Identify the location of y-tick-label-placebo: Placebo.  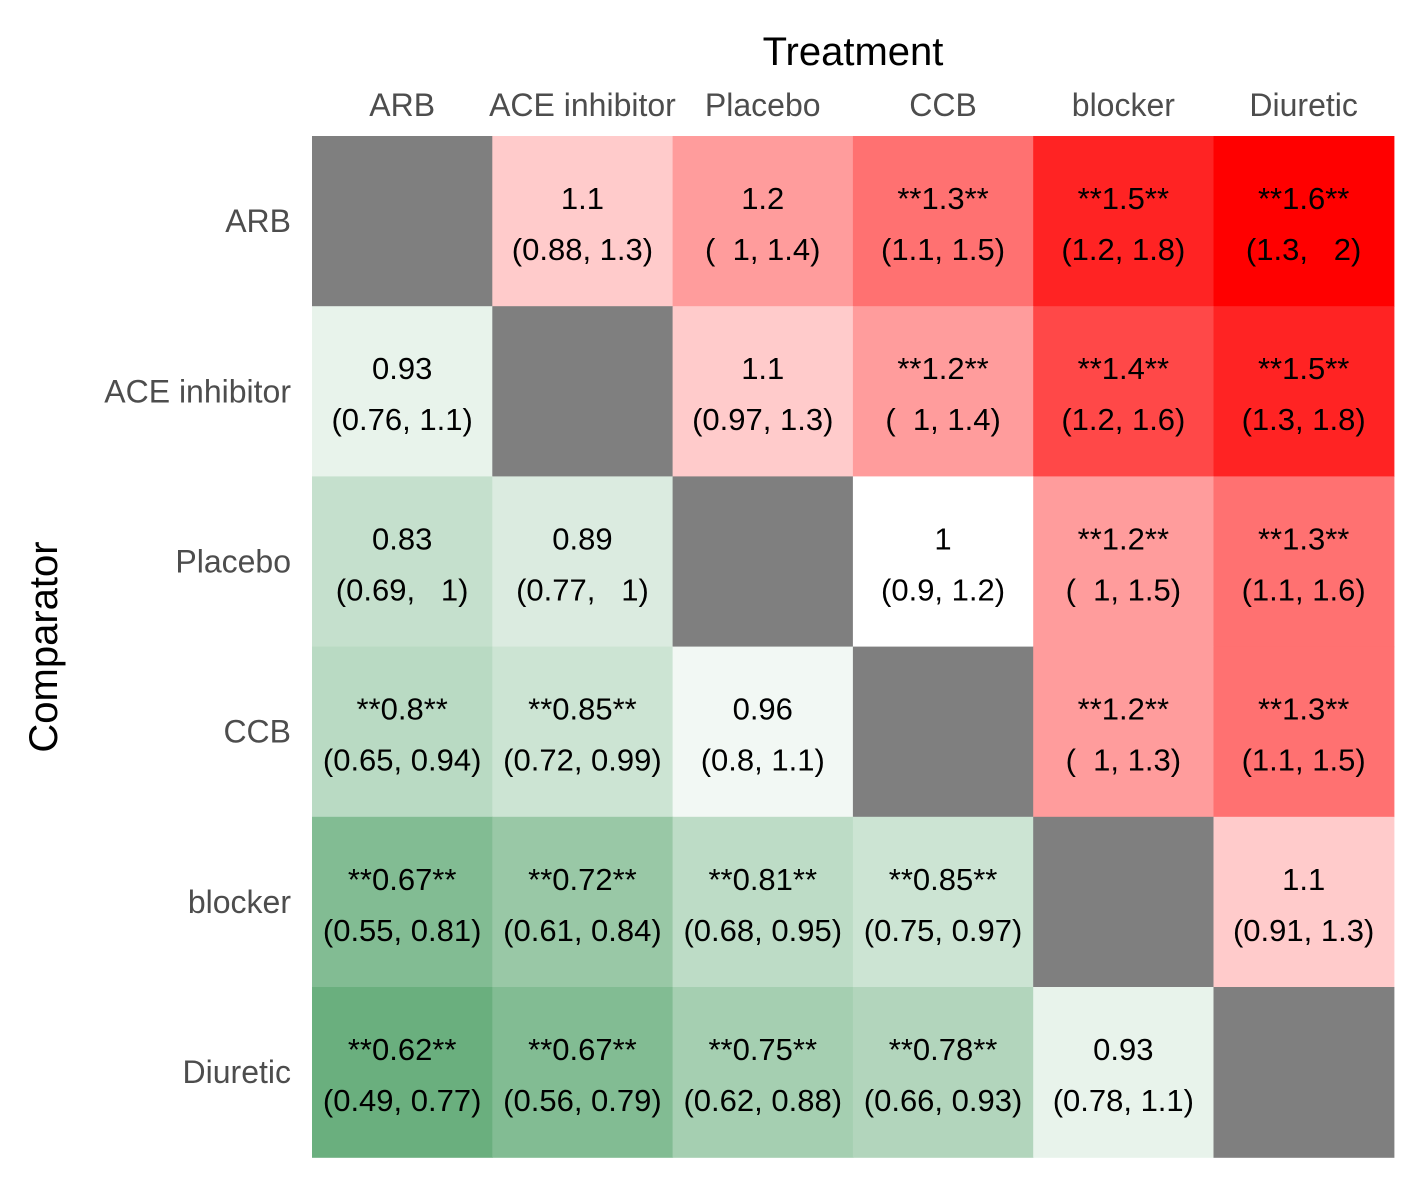
(233, 562).